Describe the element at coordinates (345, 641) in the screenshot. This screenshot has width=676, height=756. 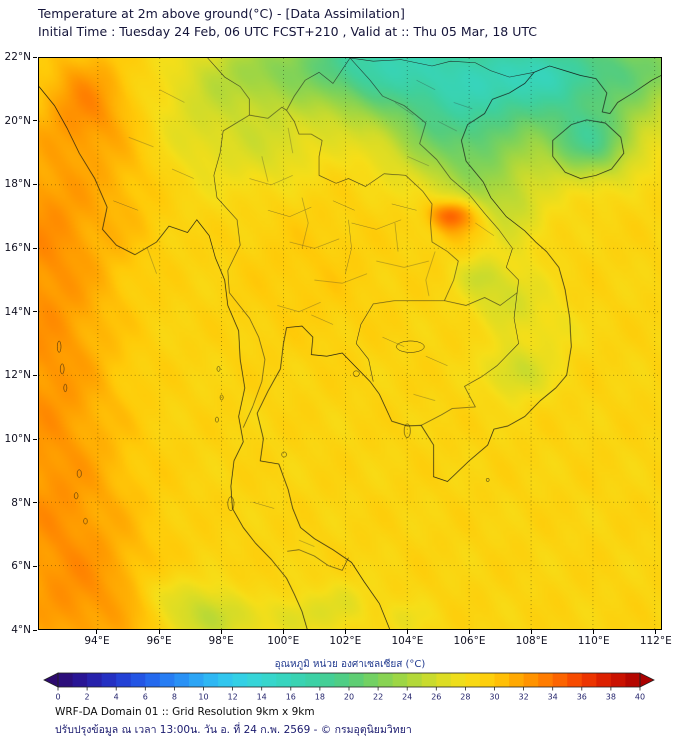
I see `lon-tick-label: 102°E` at that location.